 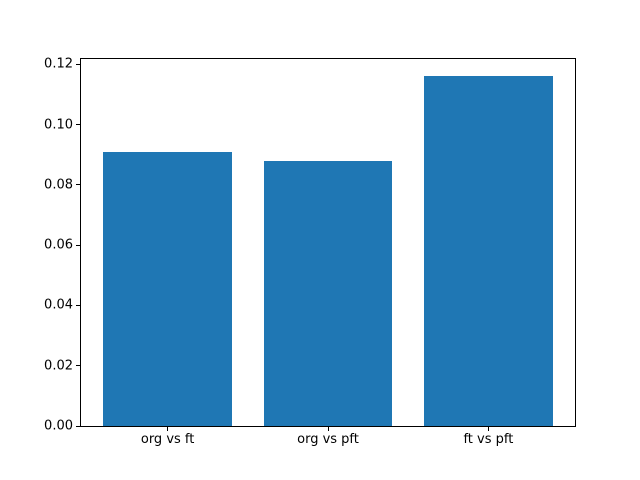 I want to click on y-tick-label: 0.08, so click(x=58, y=185).